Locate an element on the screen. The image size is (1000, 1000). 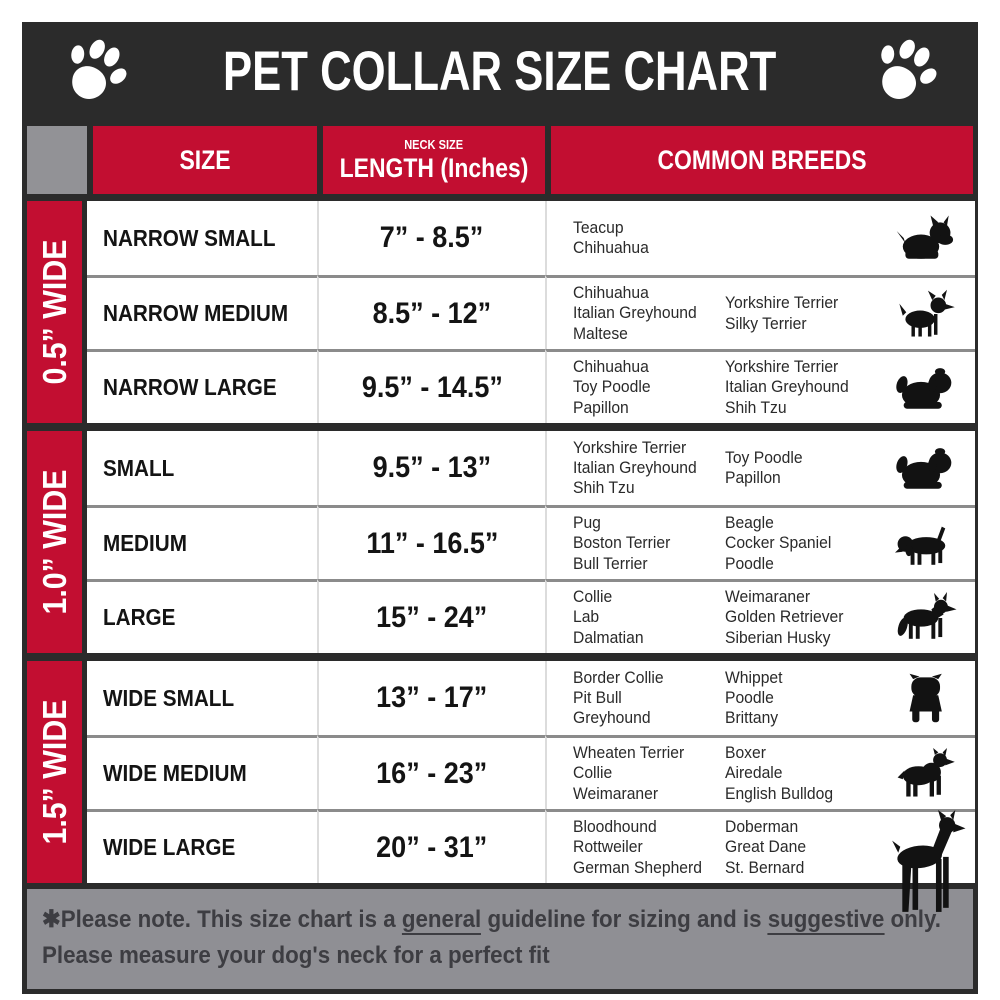
size-cell: MEDIUM is located at coordinates (202, 542).